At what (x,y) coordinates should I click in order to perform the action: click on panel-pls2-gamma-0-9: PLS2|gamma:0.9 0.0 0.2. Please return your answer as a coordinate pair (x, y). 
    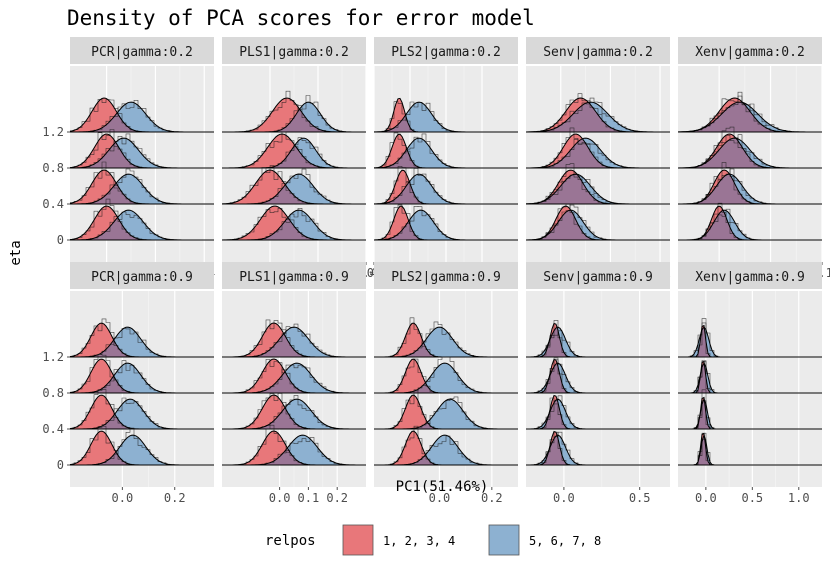
    Looking at the image, I should click on (446, 383).